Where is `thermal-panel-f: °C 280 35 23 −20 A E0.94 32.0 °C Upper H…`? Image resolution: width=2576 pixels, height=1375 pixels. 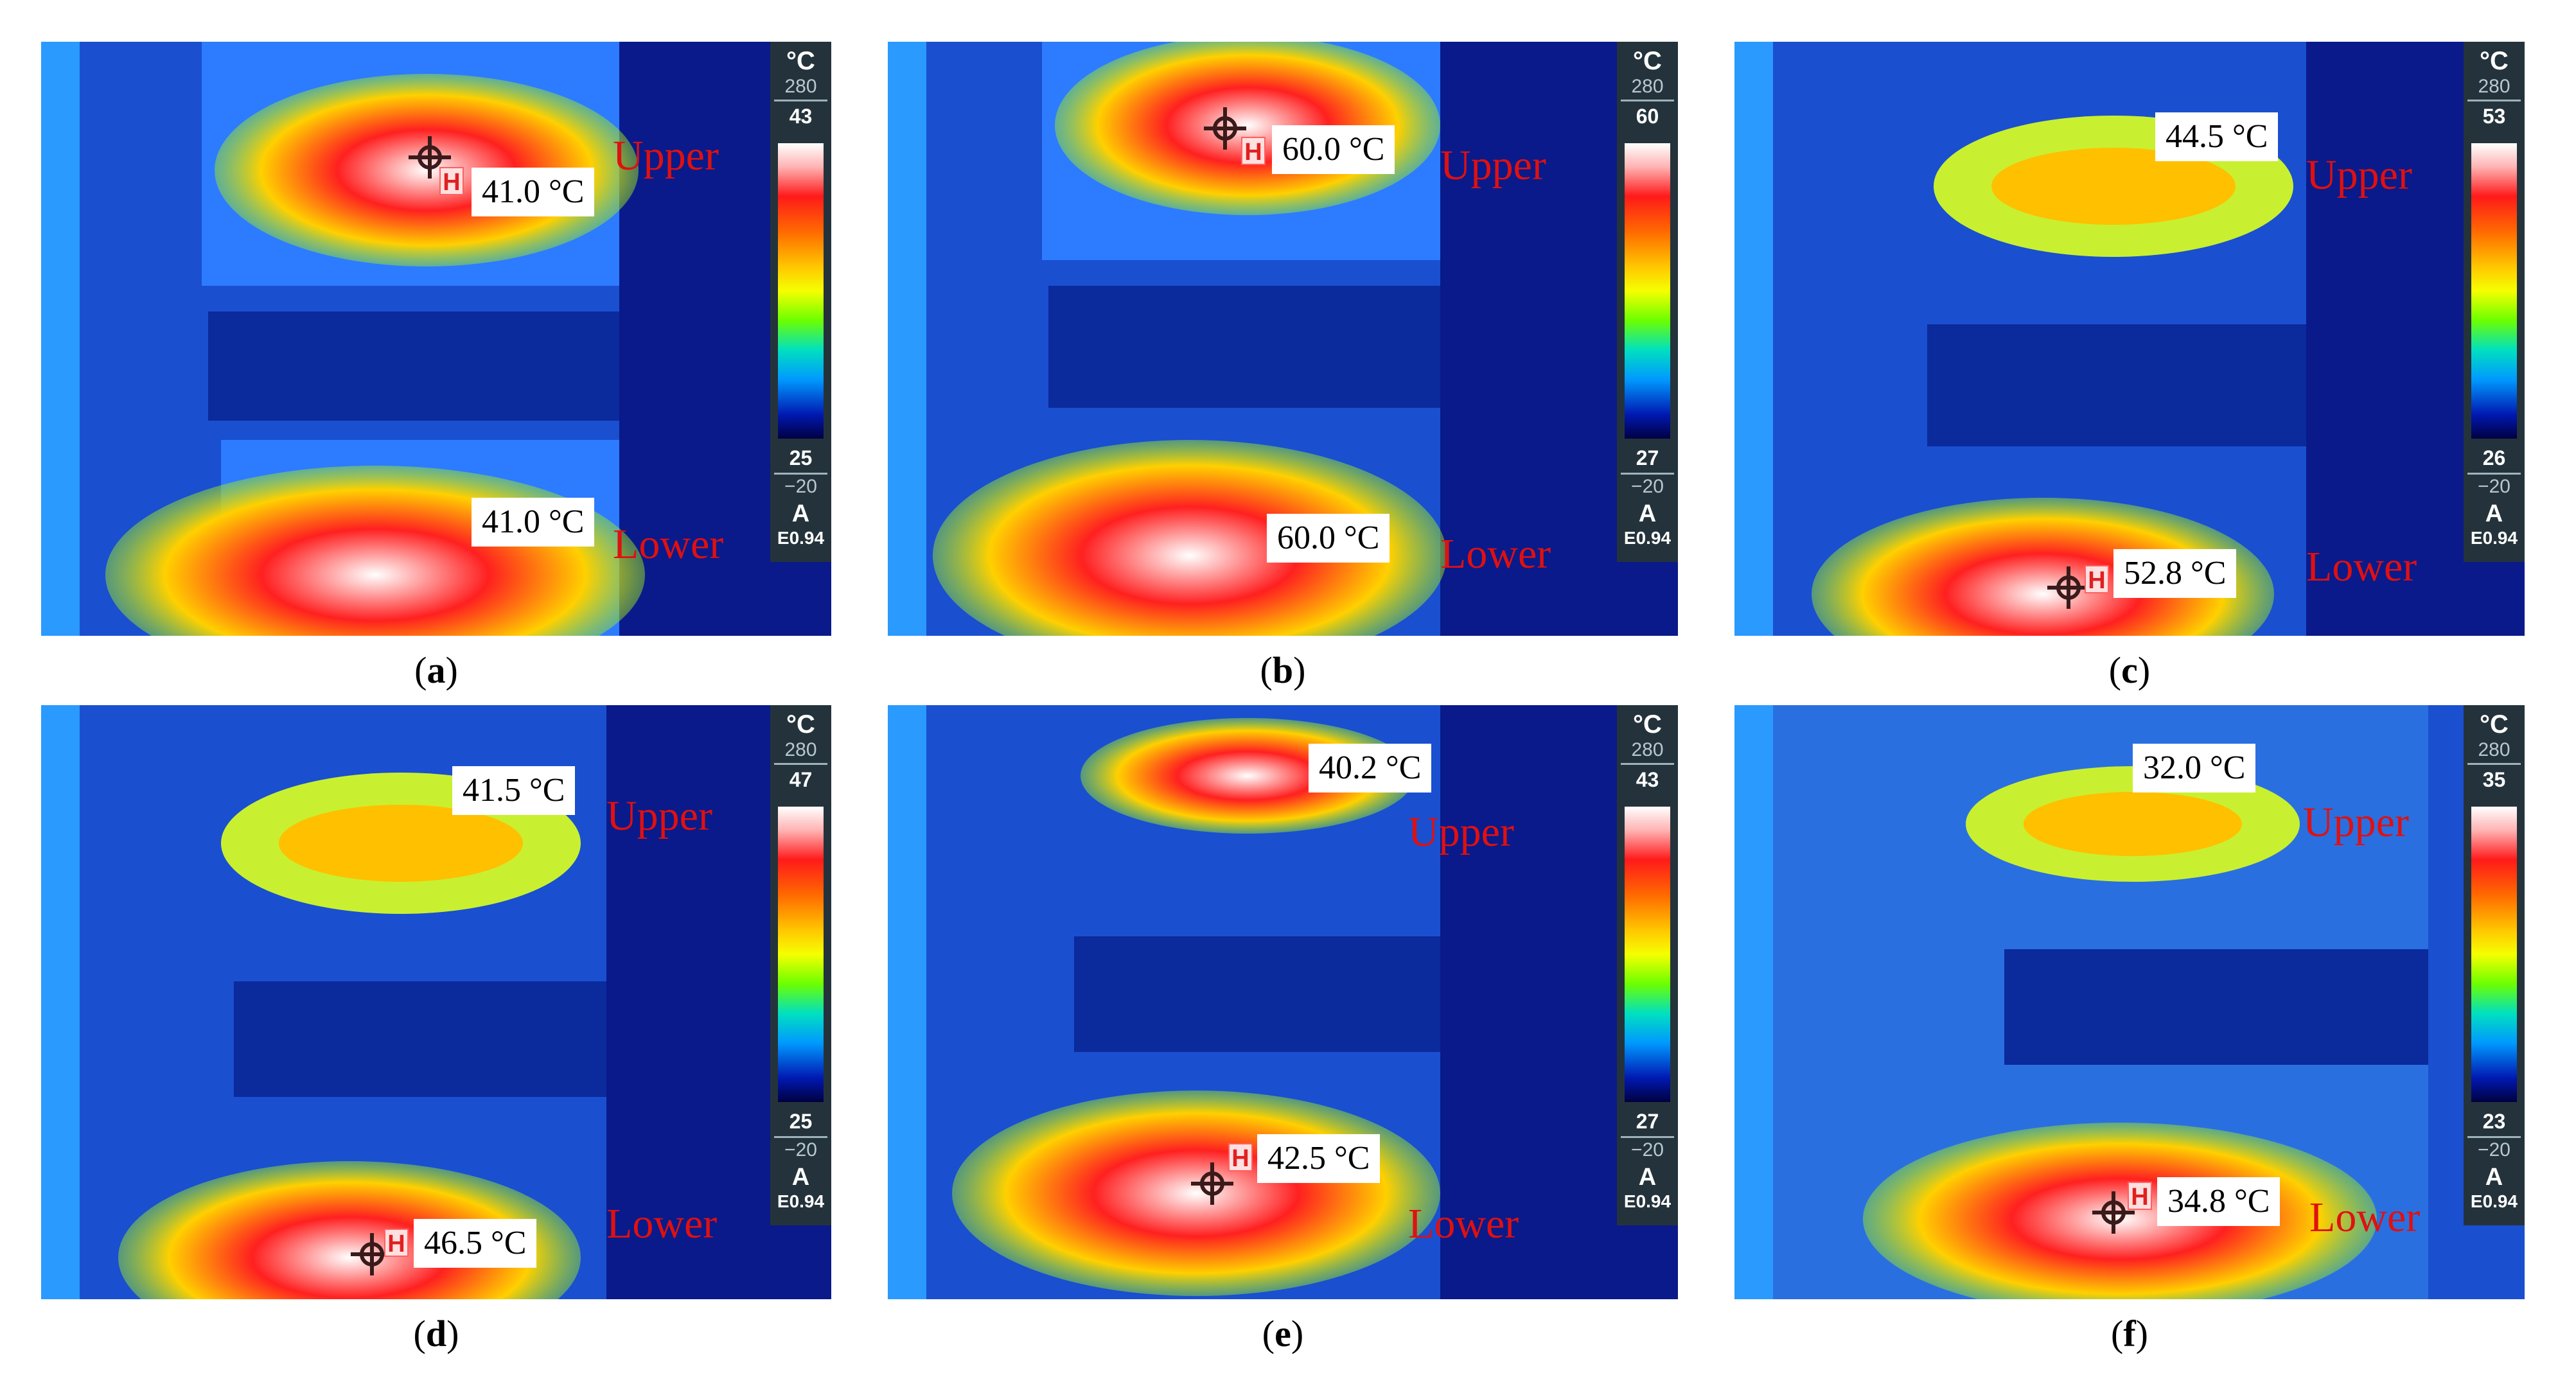 thermal-panel-f: °C 280 35 23 −20 A E0.94 32.0 °C Upper H… is located at coordinates (2129, 1002).